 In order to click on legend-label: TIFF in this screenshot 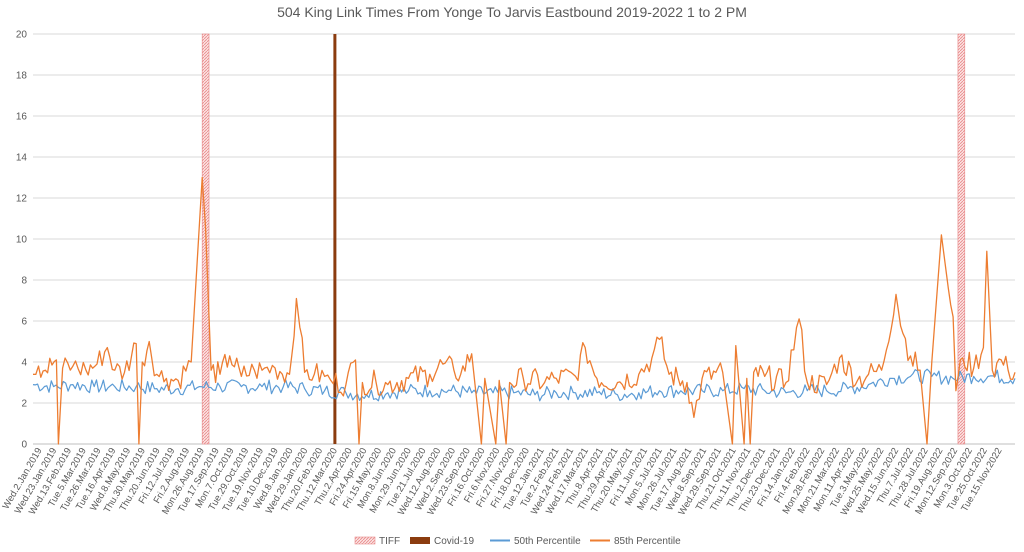, I will do `click(389, 541)`.